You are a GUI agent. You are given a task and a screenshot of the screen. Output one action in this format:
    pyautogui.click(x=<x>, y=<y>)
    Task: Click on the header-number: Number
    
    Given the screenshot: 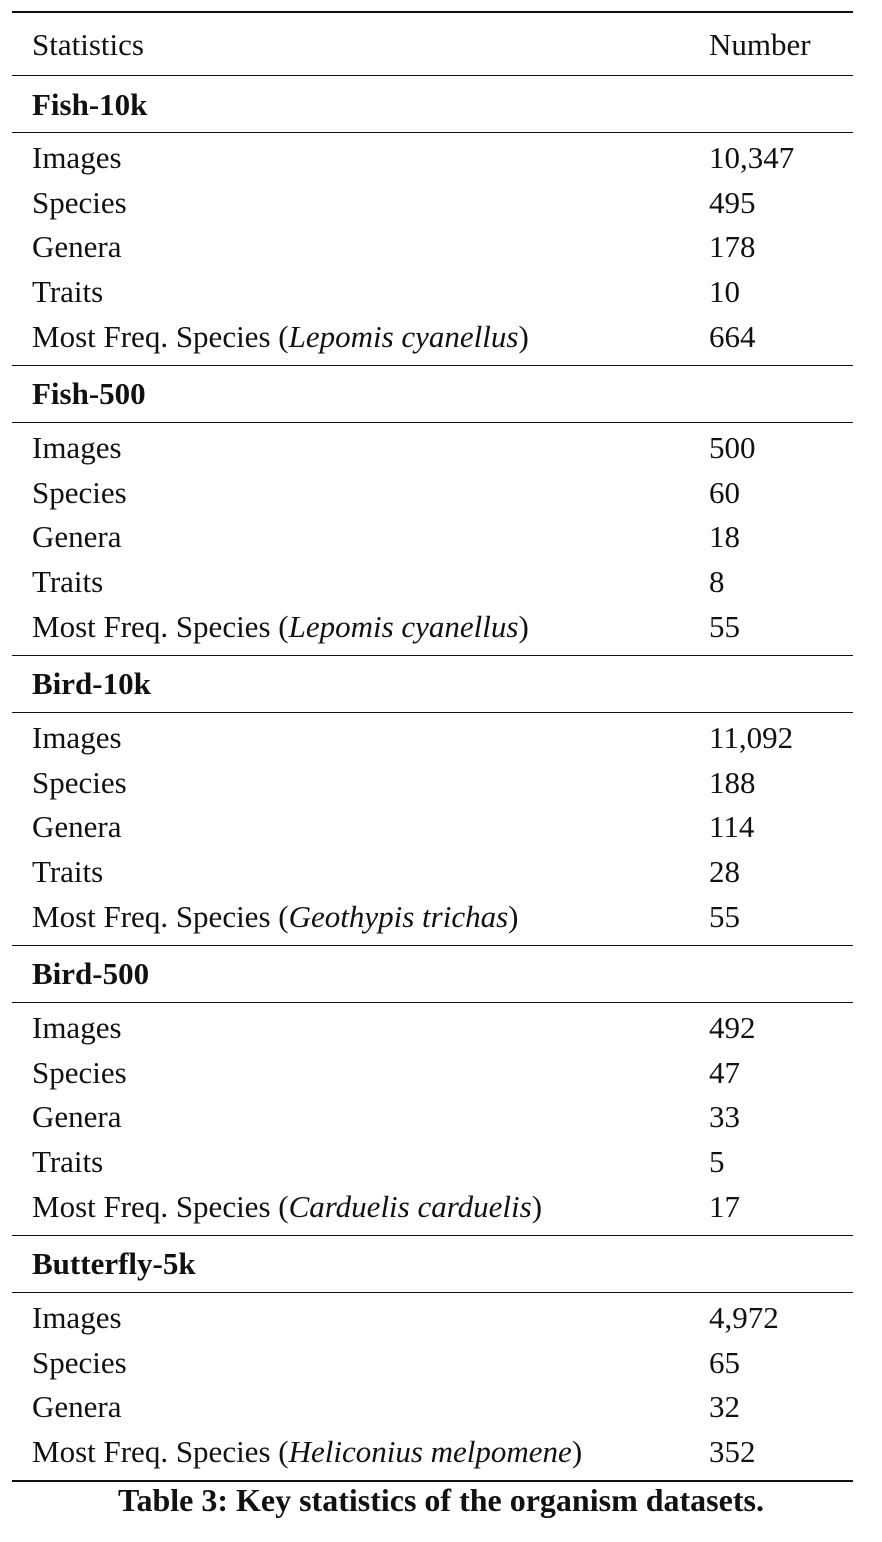 What is the action you would take?
    pyautogui.click(x=760, y=44)
    